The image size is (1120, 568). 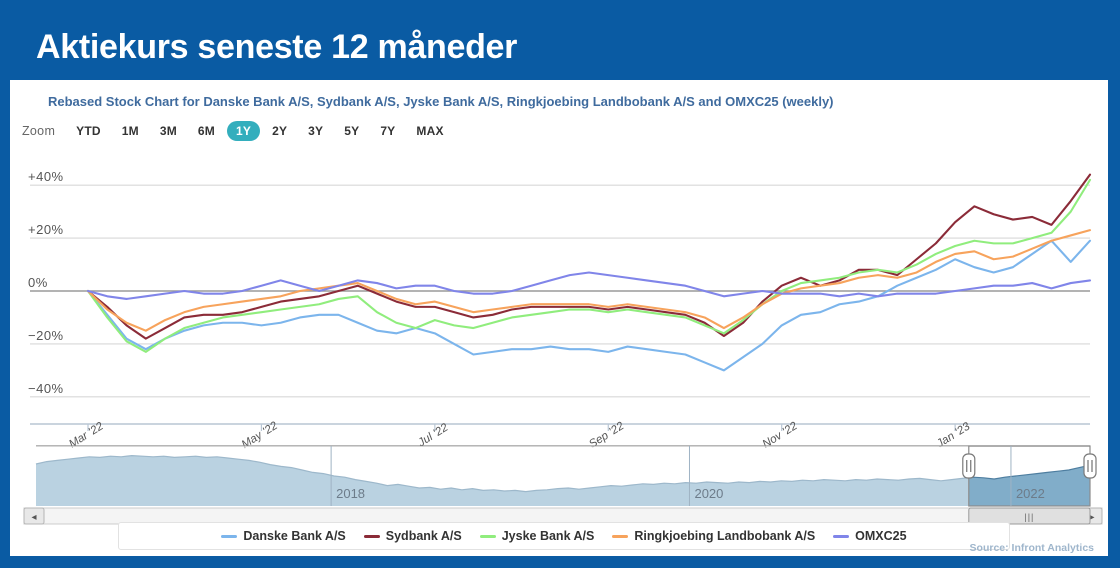 I want to click on source-attribution: Source: Infront Analytics, so click(x=1031, y=548).